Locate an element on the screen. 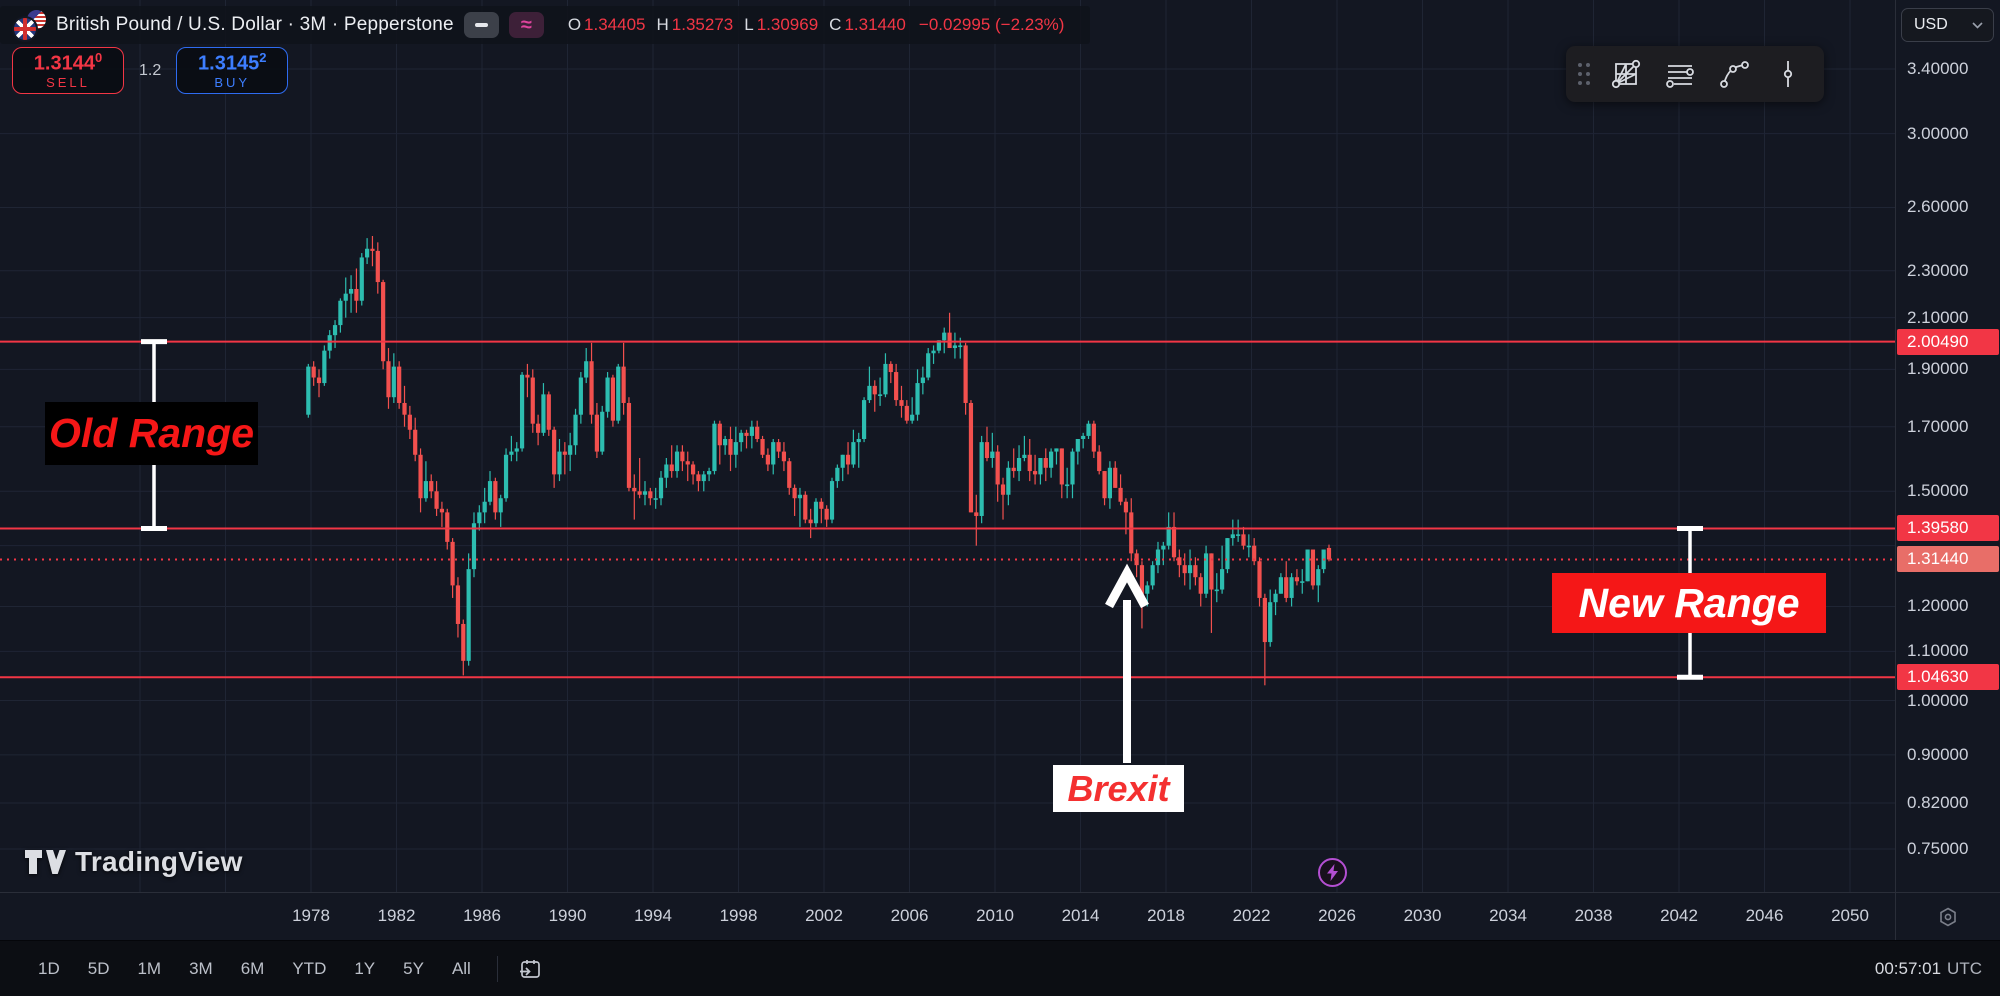  drawing-toolbar is located at coordinates (1695, 74).